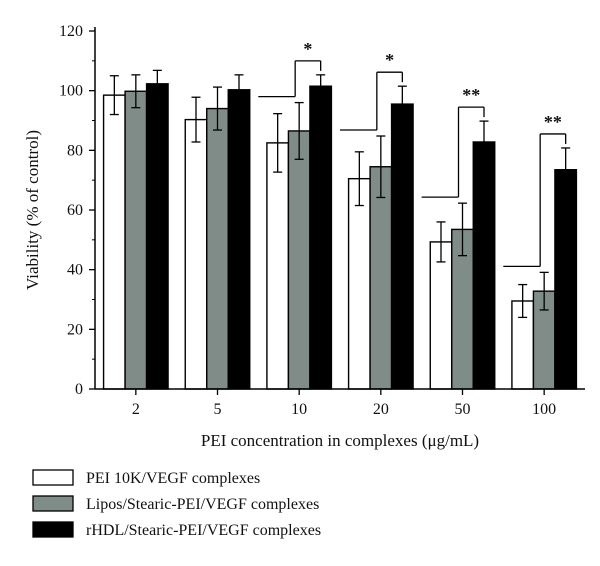 This screenshot has width=600, height=566. Describe the element at coordinates (75, 210) in the screenshot. I see `y-tick-label-60: 60` at that location.